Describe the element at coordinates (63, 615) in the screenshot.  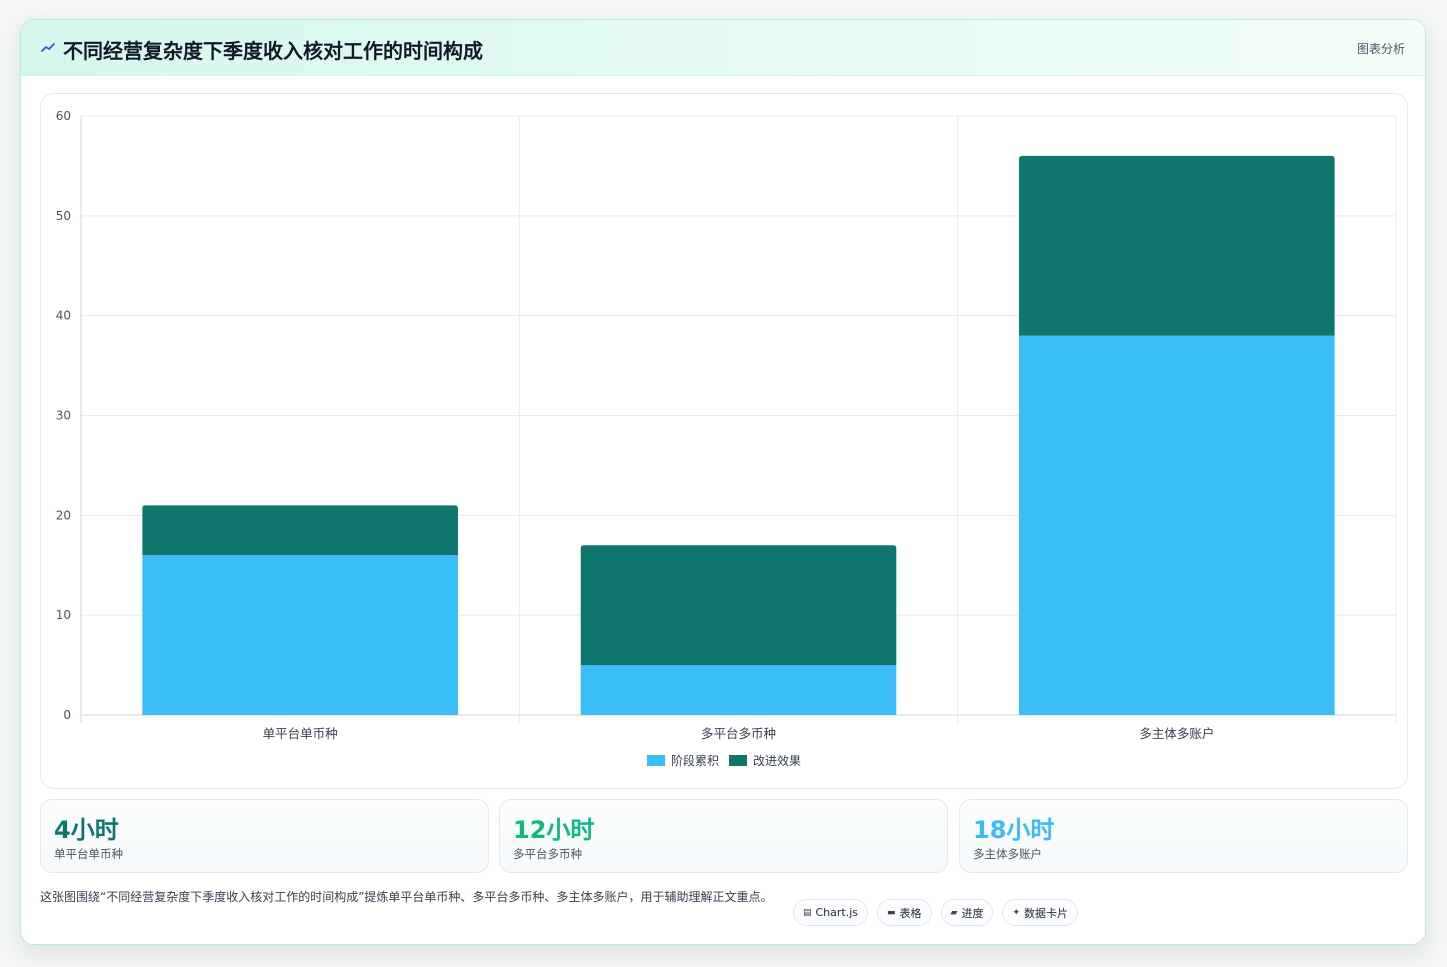
I see `y-tick-label: 10` at that location.